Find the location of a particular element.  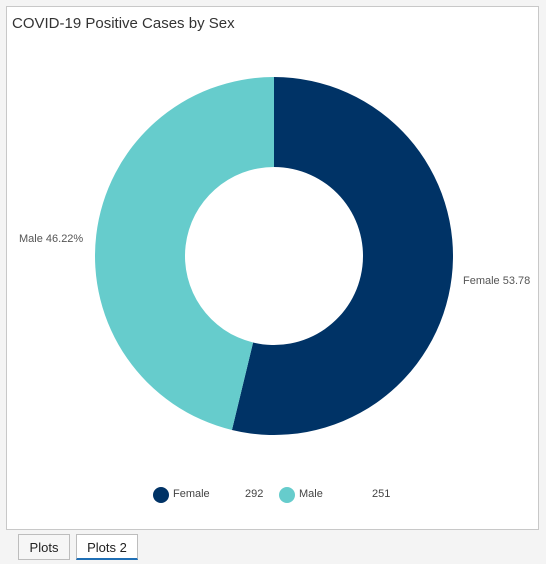

legend-name-female: Female is located at coordinates (191, 494).